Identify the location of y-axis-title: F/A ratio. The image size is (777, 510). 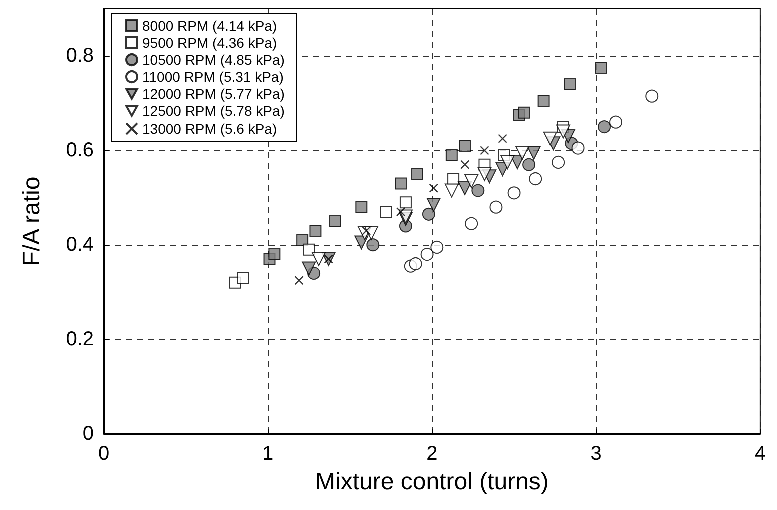
(32, 221).